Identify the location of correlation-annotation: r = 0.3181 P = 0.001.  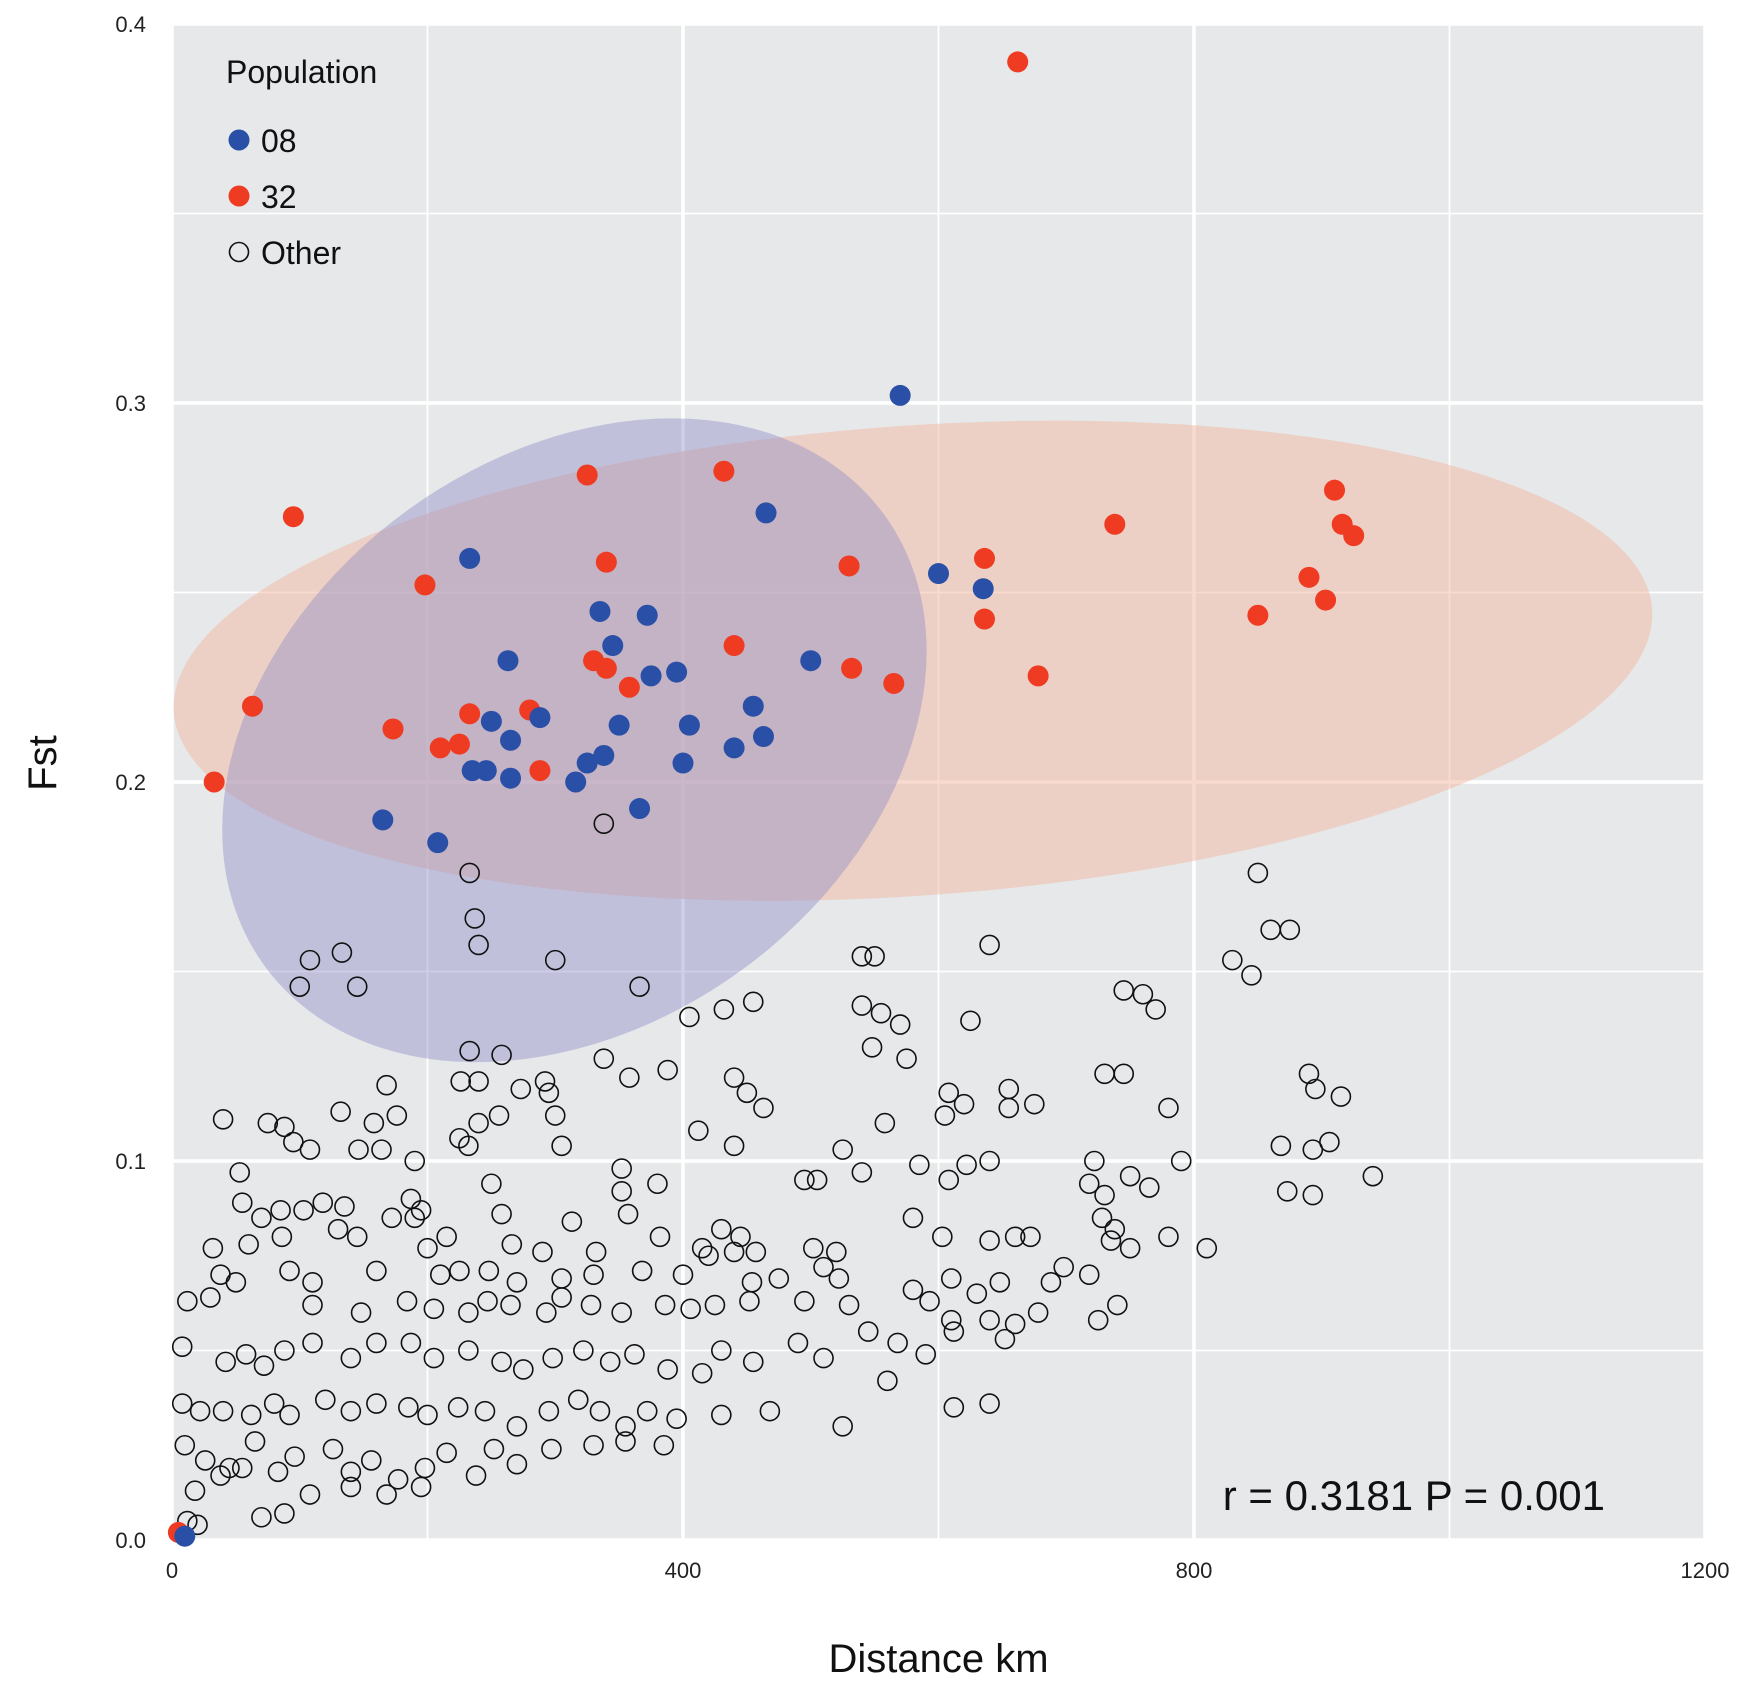
(1414, 1495).